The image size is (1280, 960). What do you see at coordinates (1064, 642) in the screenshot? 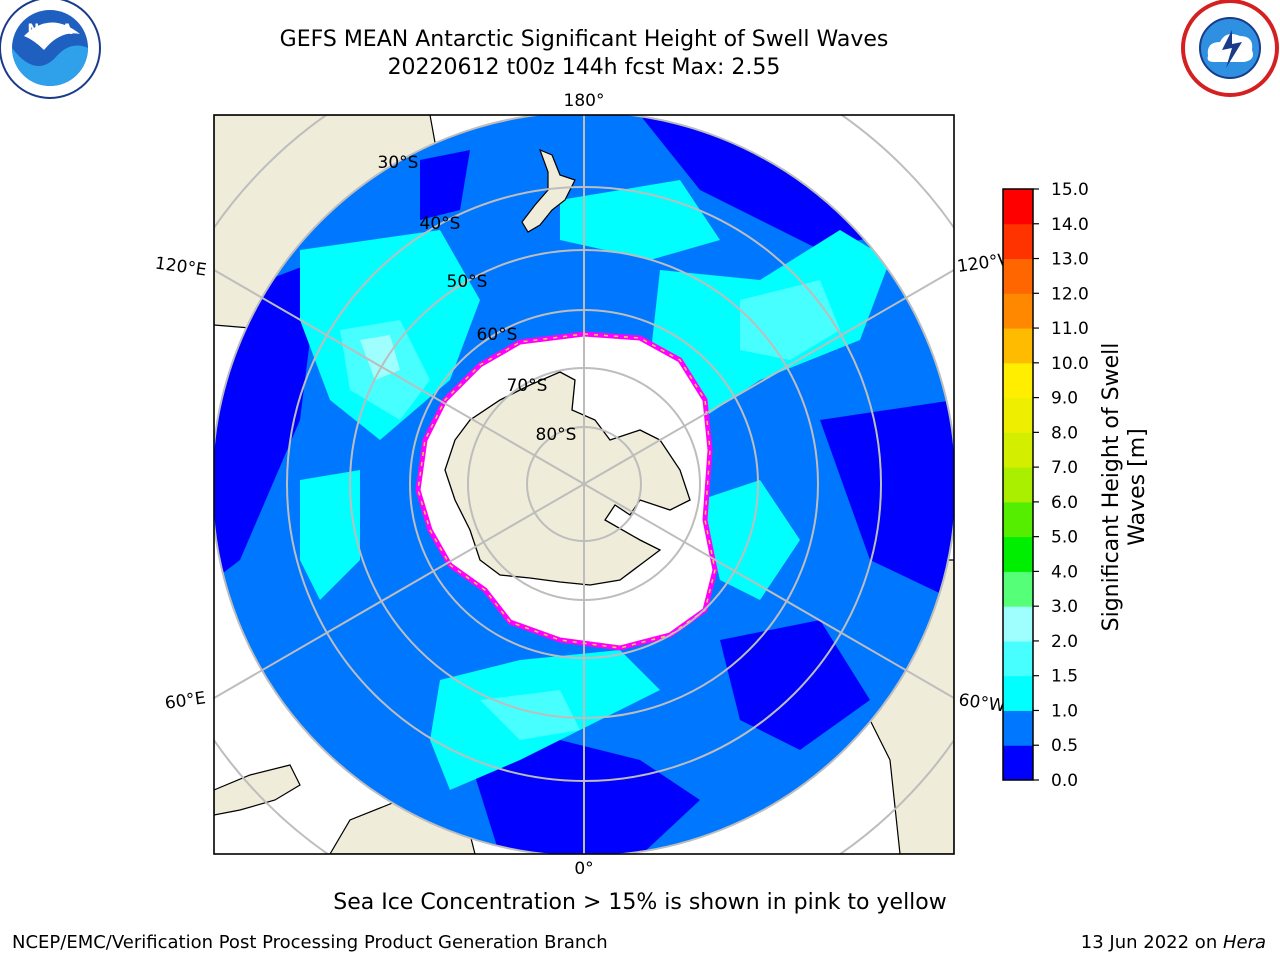
I see `colorbar-tick-label: 2.0` at bounding box center [1064, 642].